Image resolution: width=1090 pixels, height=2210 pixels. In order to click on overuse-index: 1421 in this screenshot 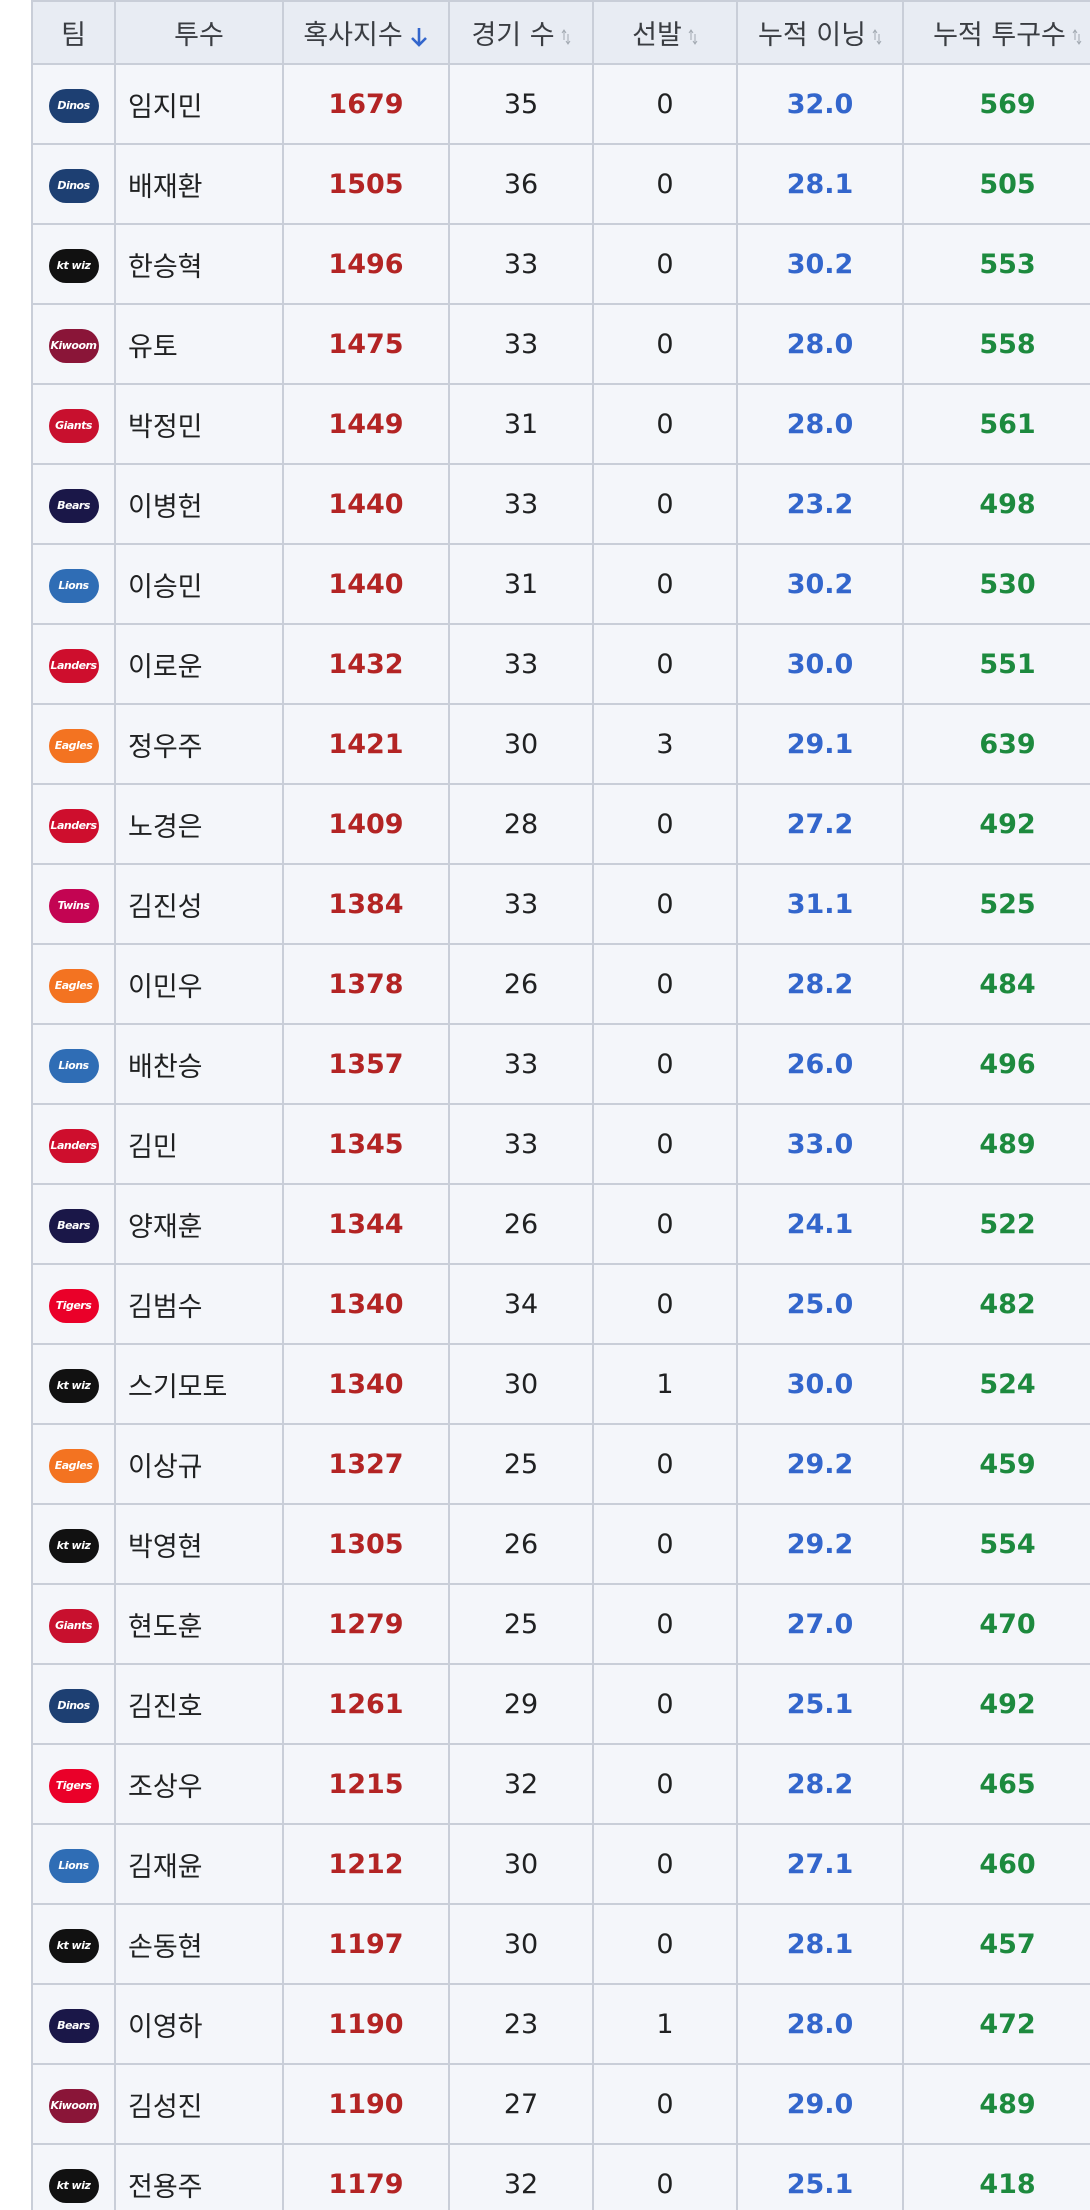, I will do `click(366, 744)`.